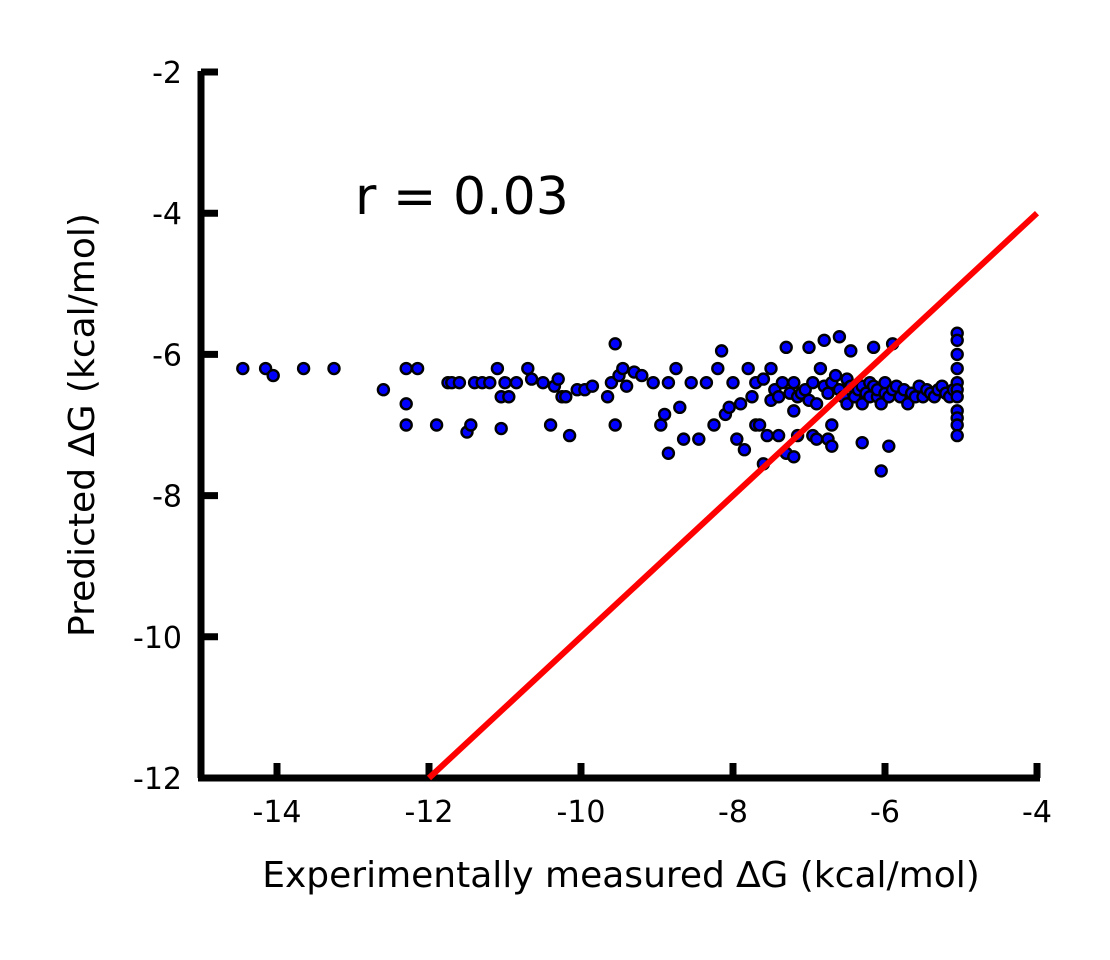 This screenshot has width=1110, height=960. I want to click on x-tick-label: -6, so click(885, 812).